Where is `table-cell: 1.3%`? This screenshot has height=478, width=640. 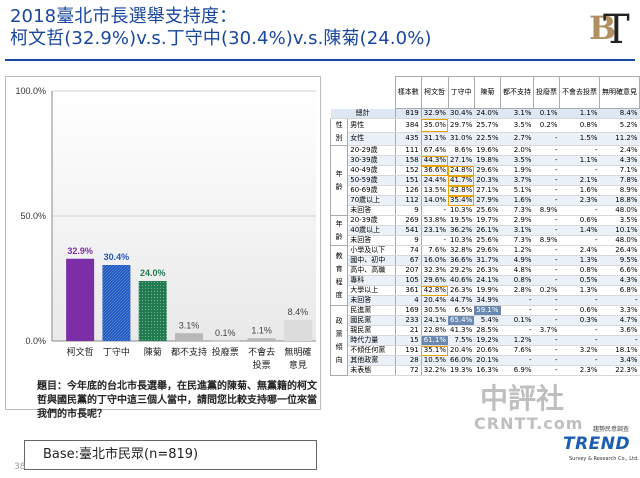
table-cell: 1.3% is located at coordinates (579, 290).